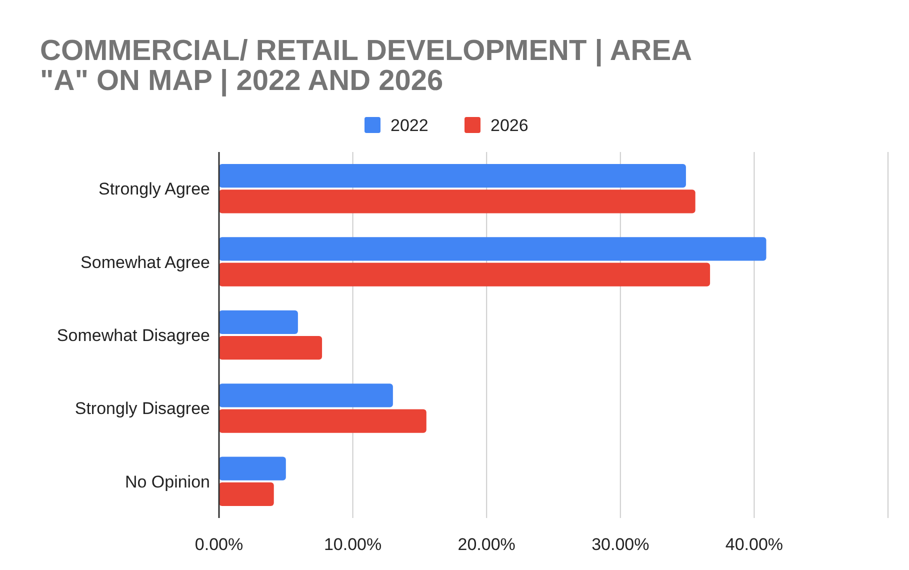  What do you see at coordinates (509, 125) in the screenshot?
I see `legend-label: 2026` at bounding box center [509, 125].